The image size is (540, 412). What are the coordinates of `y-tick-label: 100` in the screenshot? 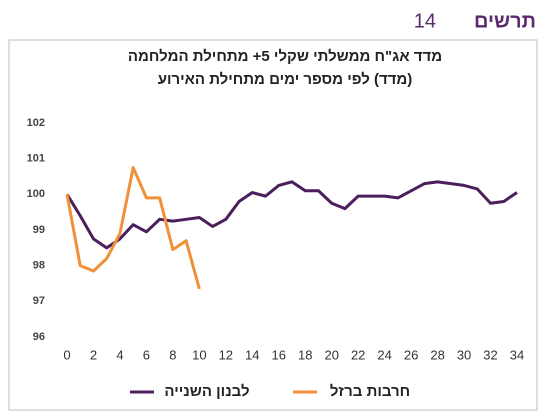 It's located at (36, 194).